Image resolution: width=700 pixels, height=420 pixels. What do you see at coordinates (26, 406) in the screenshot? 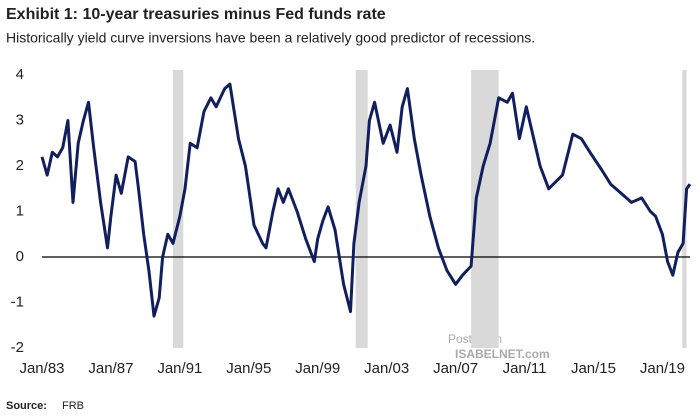
I see `source-label: Source:` at bounding box center [26, 406].